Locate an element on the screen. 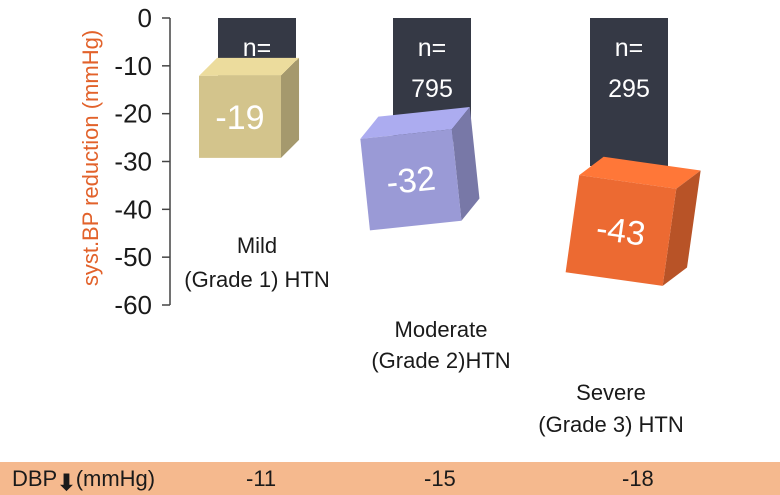 Image resolution: width=780 pixels, height=495 pixels. y-axis-title: syst.BP reduction (mmHg) is located at coordinates (90, 158).